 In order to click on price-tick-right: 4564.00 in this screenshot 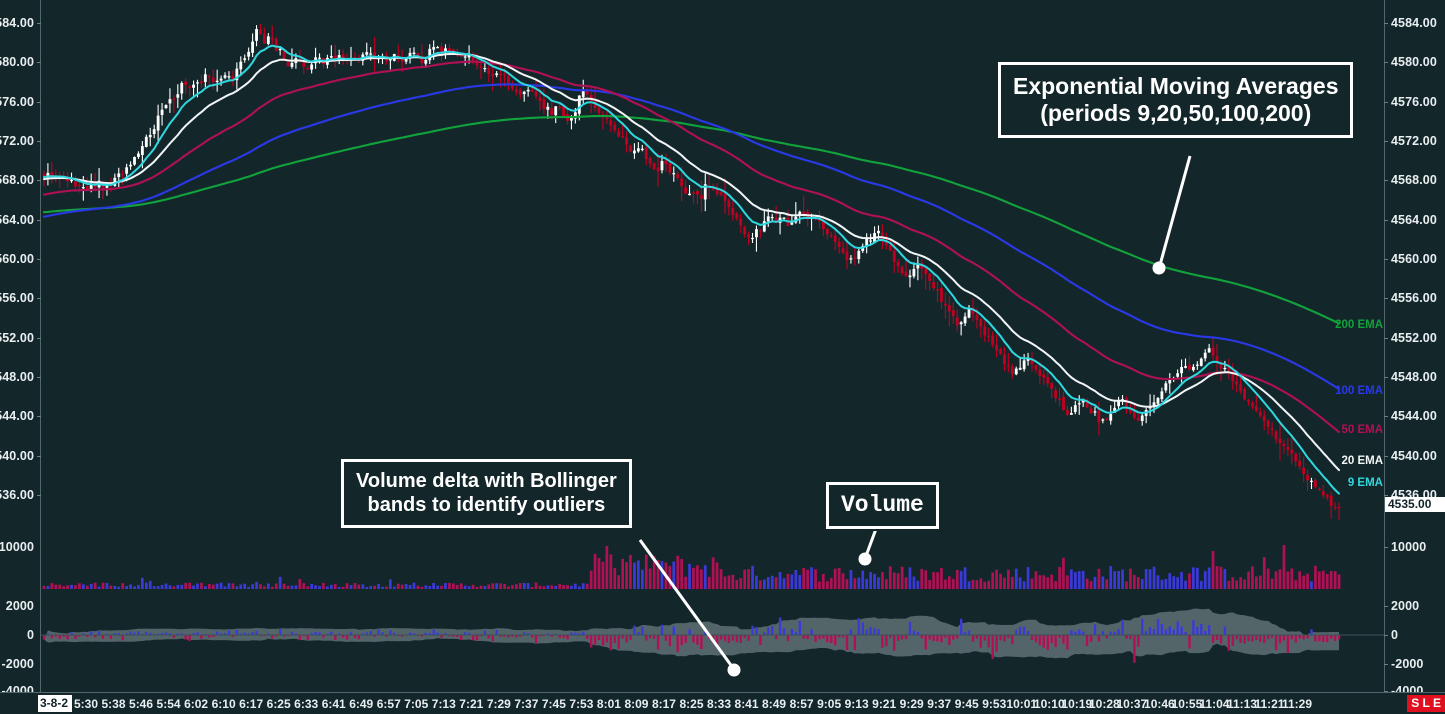, I will do `click(1414, 219)`.